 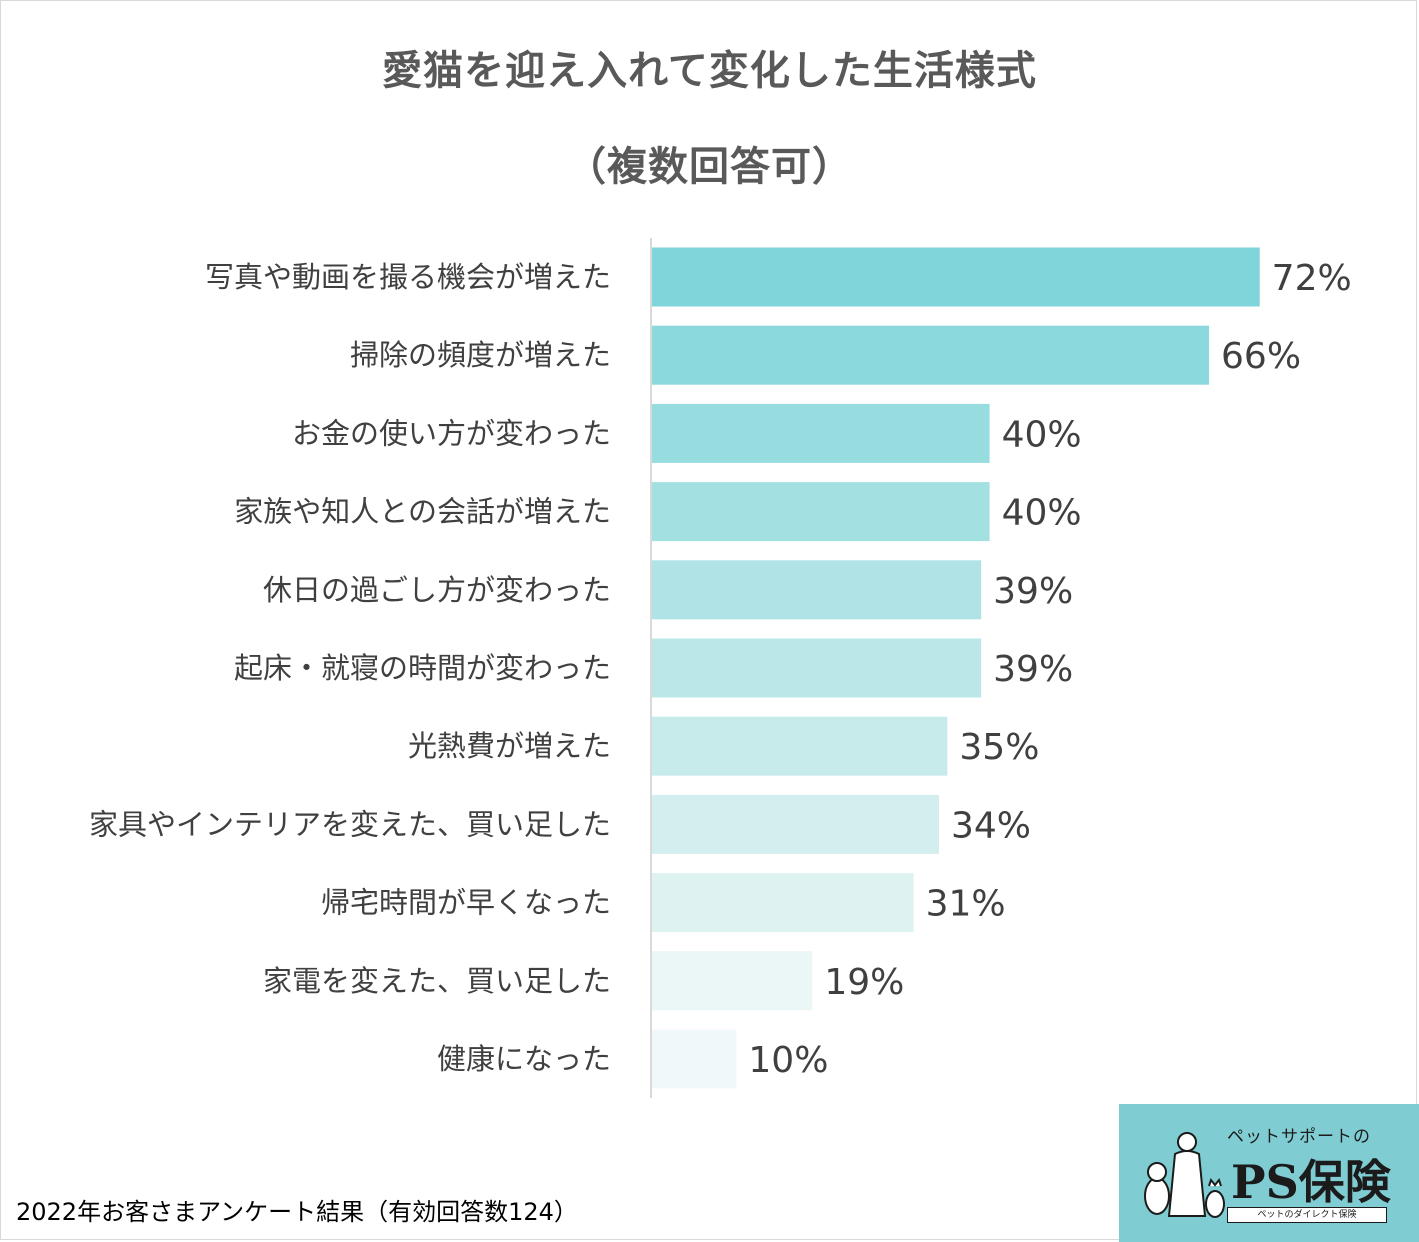 What do you see at coordinates (422, 512) in the screenshot?
I see `category-label: 家族や知人との会話が増えた` at bounding box center [422, 512].